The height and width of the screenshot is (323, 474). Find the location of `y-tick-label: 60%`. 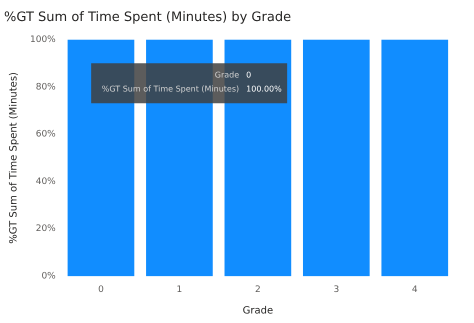

y-tick-label: 60% is located at coordinates (46, 135).